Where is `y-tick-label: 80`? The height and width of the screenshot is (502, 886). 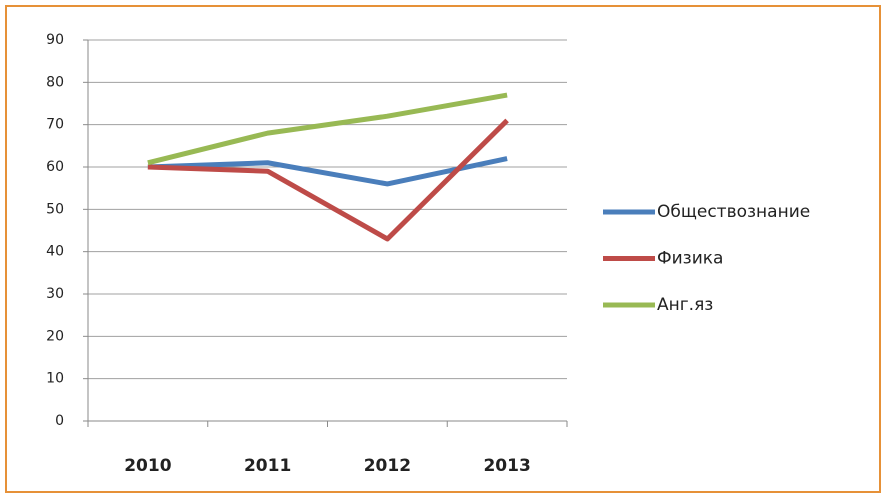
y-tick-label: 80 is located at coordinates (55, 82).